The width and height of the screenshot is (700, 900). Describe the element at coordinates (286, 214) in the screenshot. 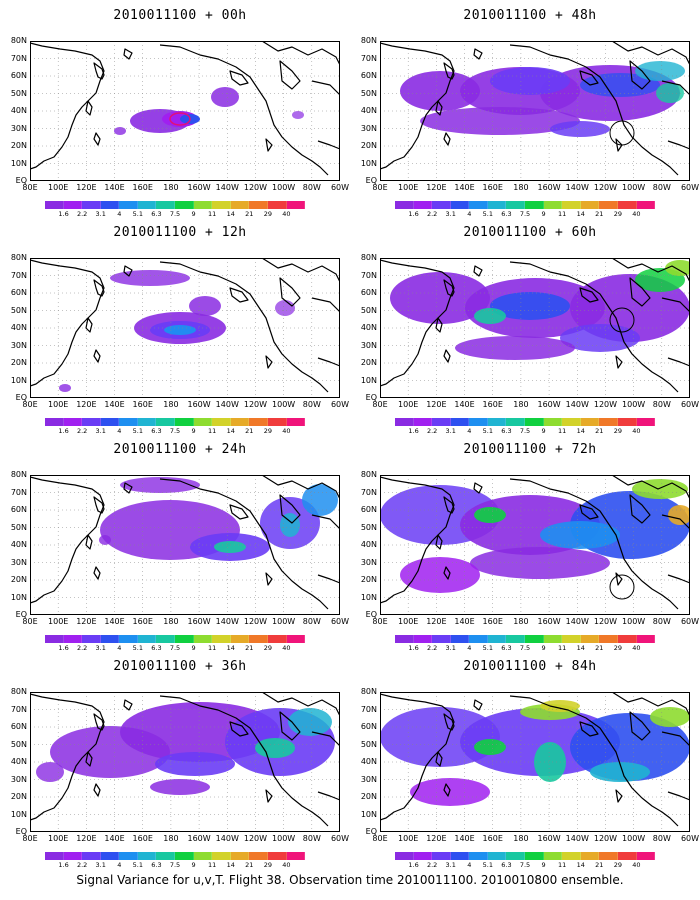

I see `colorbar-level-label: 40` at that location.